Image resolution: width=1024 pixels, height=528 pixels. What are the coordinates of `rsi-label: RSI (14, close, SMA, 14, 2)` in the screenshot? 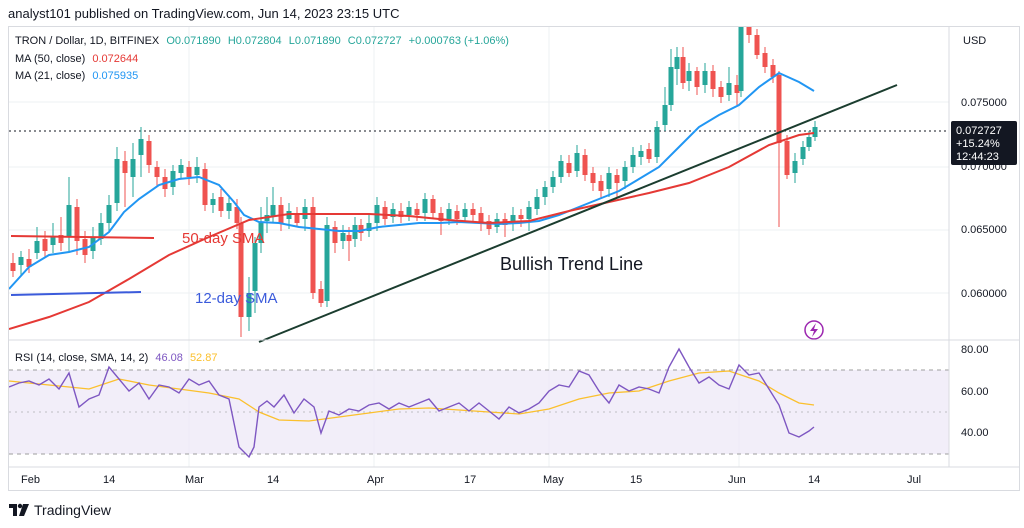 It's located at (82, 358).